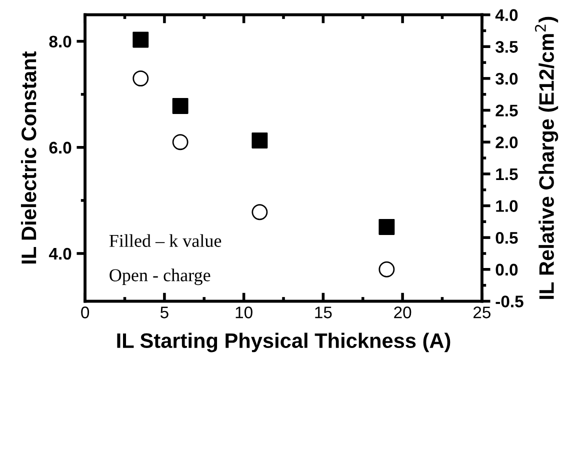 Image resolution: width=571 pixels, height=462 pixels. Describe the element at coordinates (165, 240) in the screenshot. I see `annotation: Filled – k value` at that location.